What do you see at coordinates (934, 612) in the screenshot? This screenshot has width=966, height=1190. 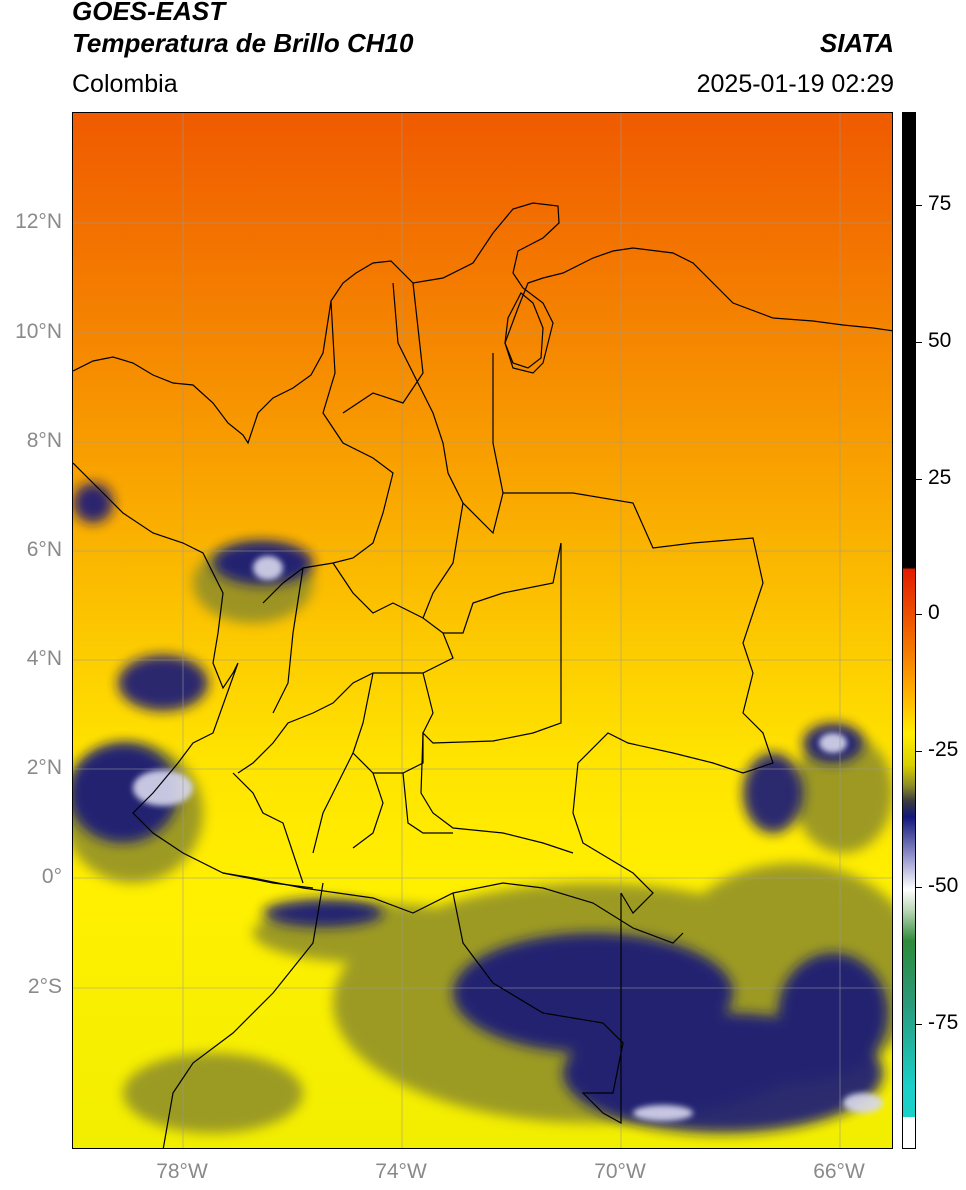 I see `colorbar-label: 0` at bounding box center [934, 612].